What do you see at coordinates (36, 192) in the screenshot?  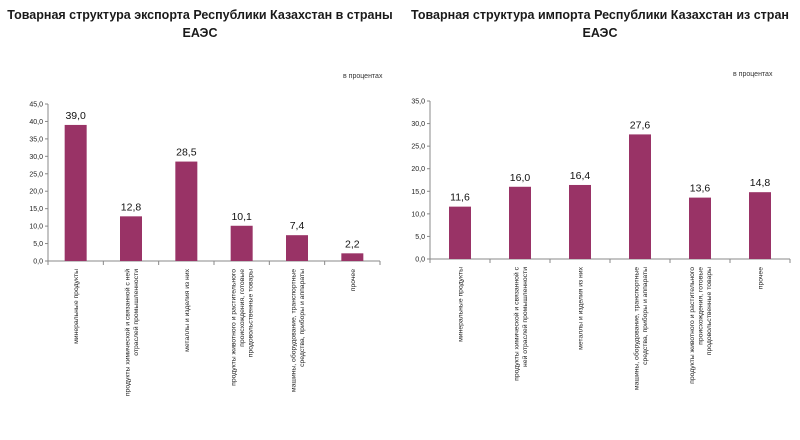 I see `export-y-tick-label: 20,0` at bounding box center [36, 192].